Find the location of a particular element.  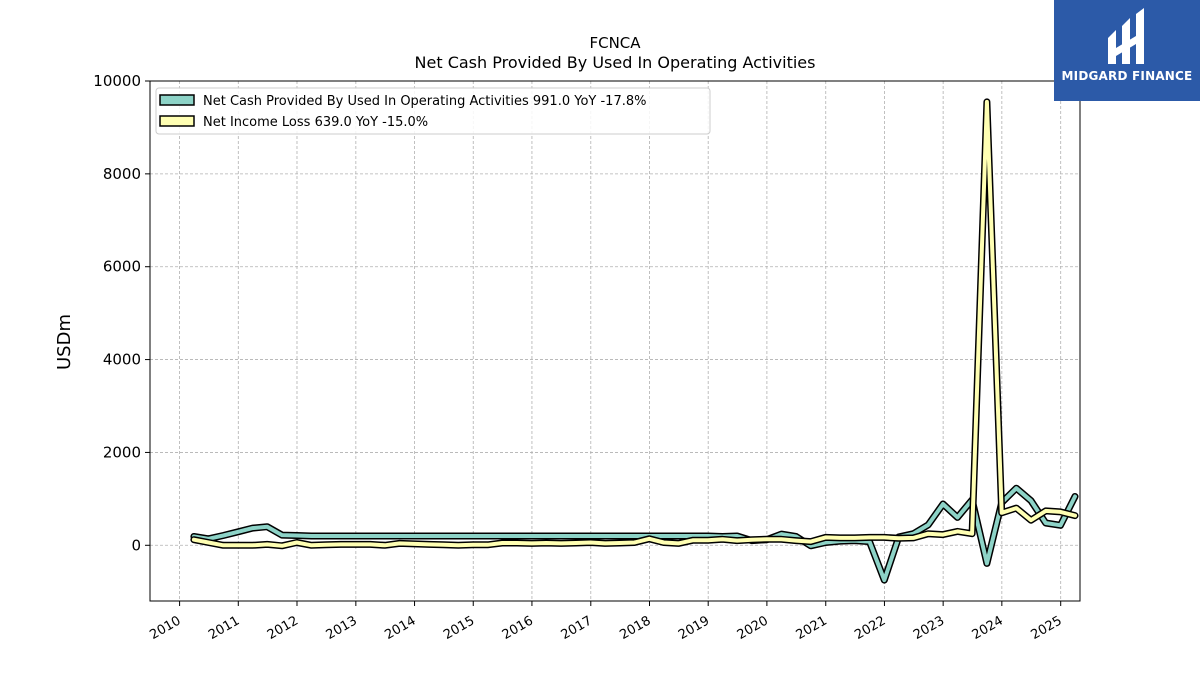

x-tick-label: 2023 is located at coordinates (929, 628).